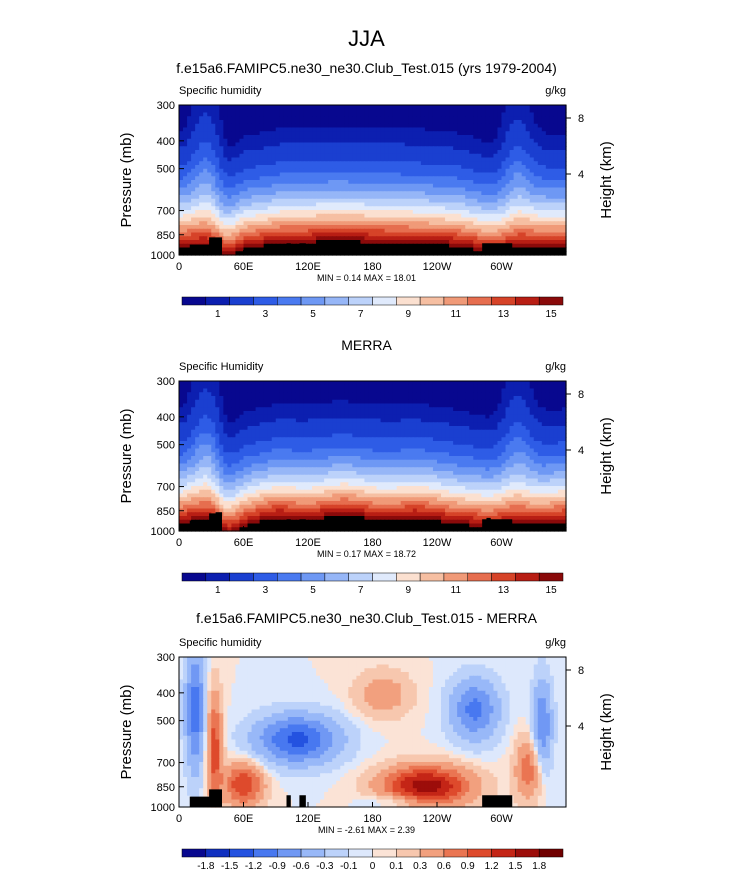 The height and width of the screenshot is (872, 733). I want to click on y-tick-label: 850, so click(166, 236).